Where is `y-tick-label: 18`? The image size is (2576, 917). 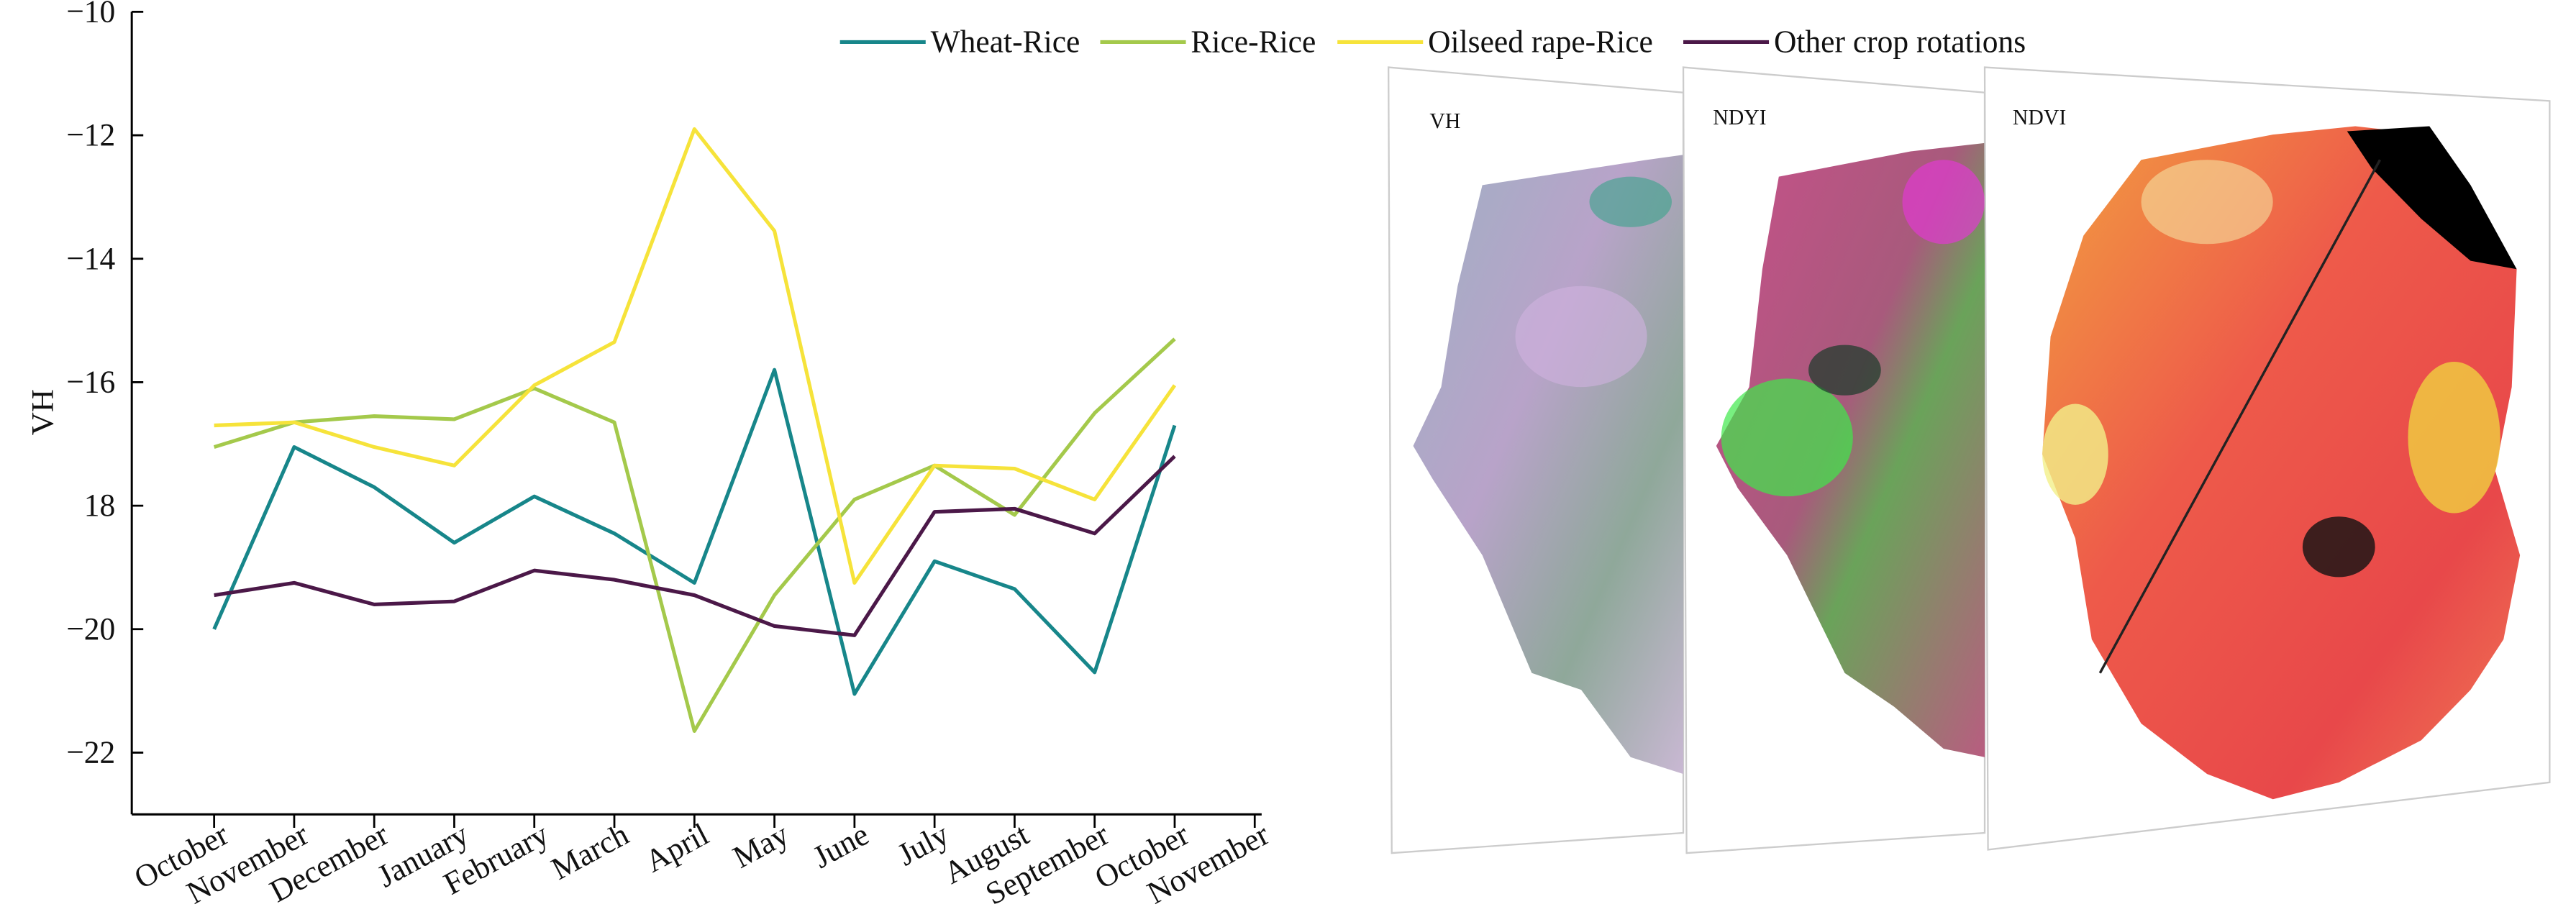
y-tick-label: 18 is located at coordinates (100, 506).